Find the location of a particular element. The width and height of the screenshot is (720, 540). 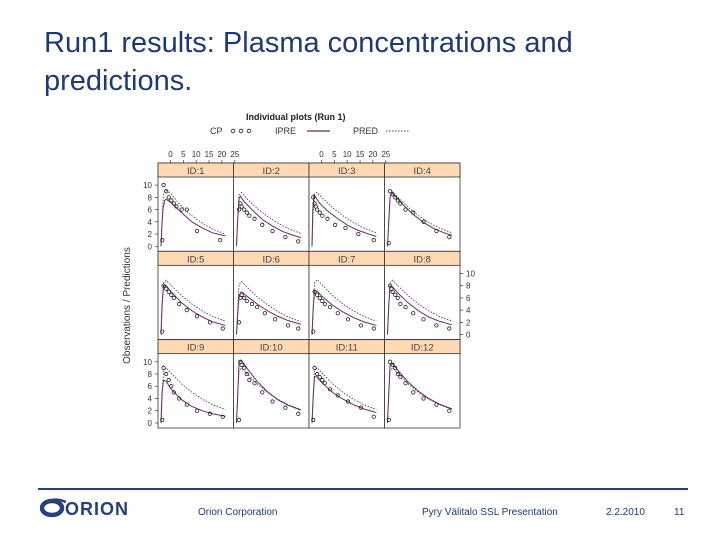

panel-id-label: ID:1 is located at coordinates (195, 171).